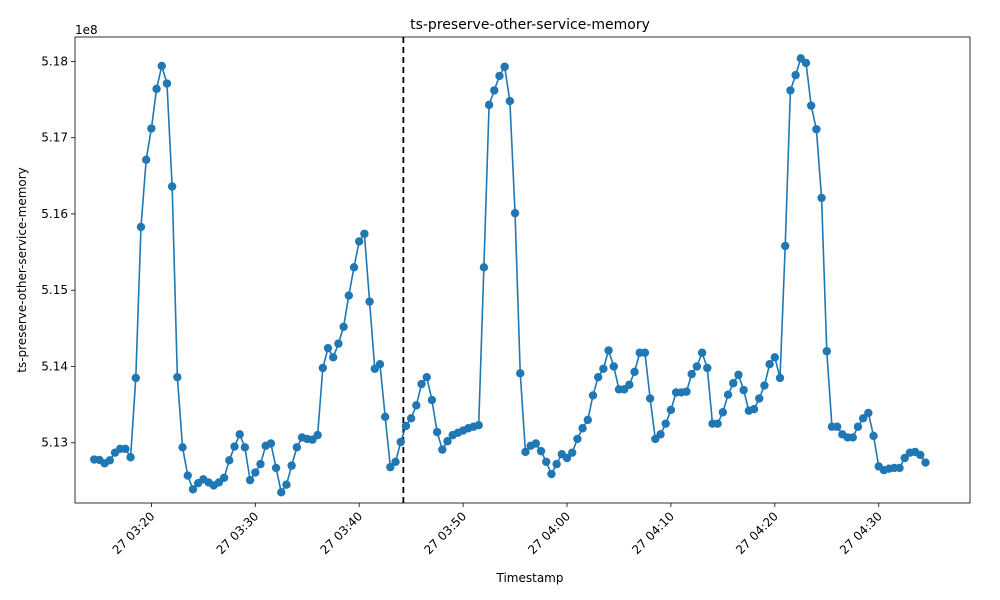  Describe the element at coordinates (22, 270) in the screenshot. I see `y-axis-label: ts-preserve-other-service-memory` at that location.